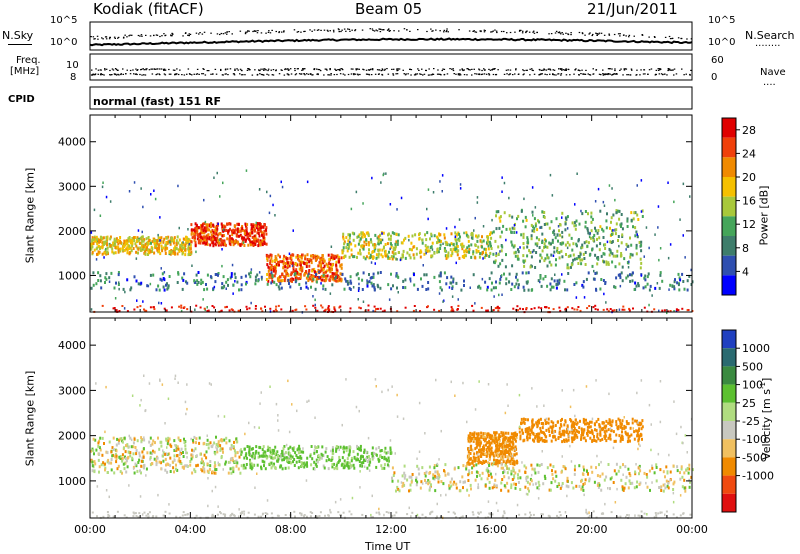 The image size is (800, 554). Describe the element at coordinates (729, 226) in the screenshot. I see `colorbar-segment` at that location.